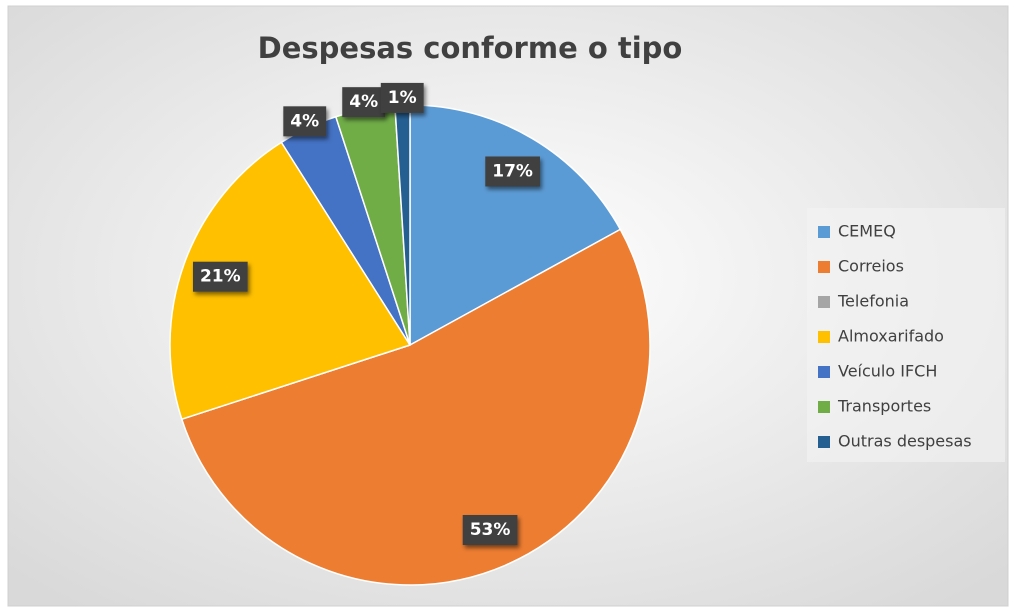  I want to click on data-label-text: 17%, so click(512, 171).